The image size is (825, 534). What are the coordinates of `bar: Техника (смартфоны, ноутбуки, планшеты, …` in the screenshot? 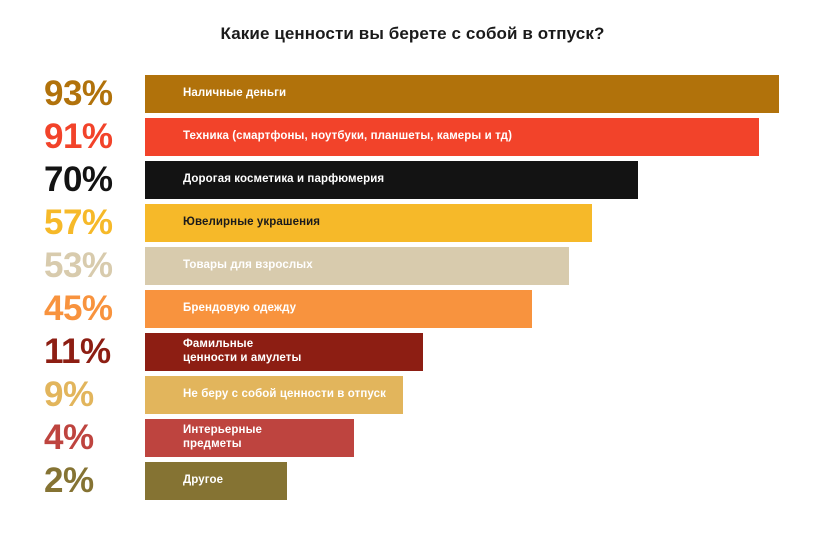 It's located at (452, 137).